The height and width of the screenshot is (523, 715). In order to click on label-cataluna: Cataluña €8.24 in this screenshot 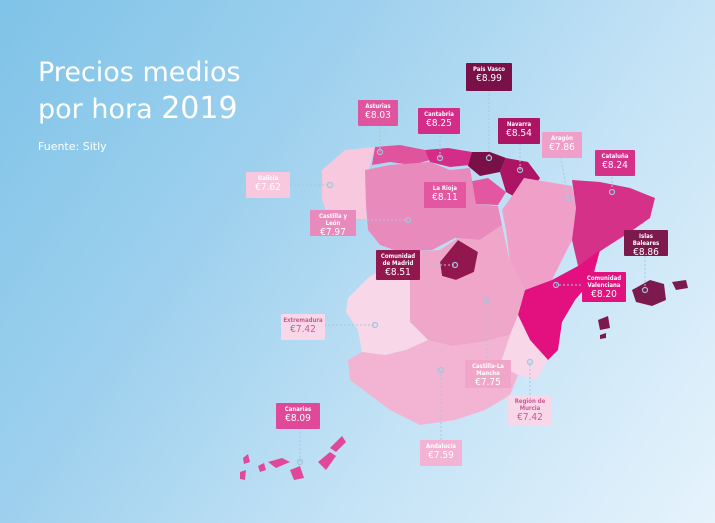, I will do `click(615, 163)`.